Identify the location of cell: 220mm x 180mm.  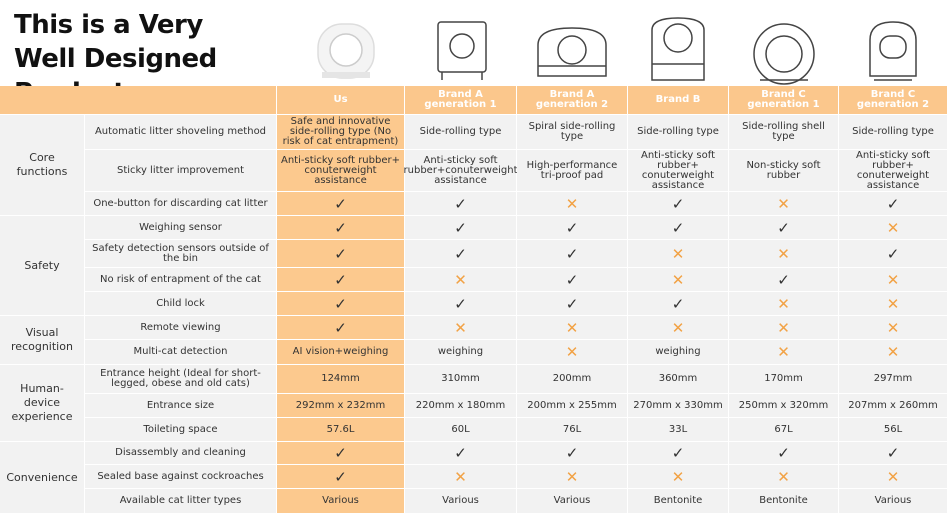
(461, 406).